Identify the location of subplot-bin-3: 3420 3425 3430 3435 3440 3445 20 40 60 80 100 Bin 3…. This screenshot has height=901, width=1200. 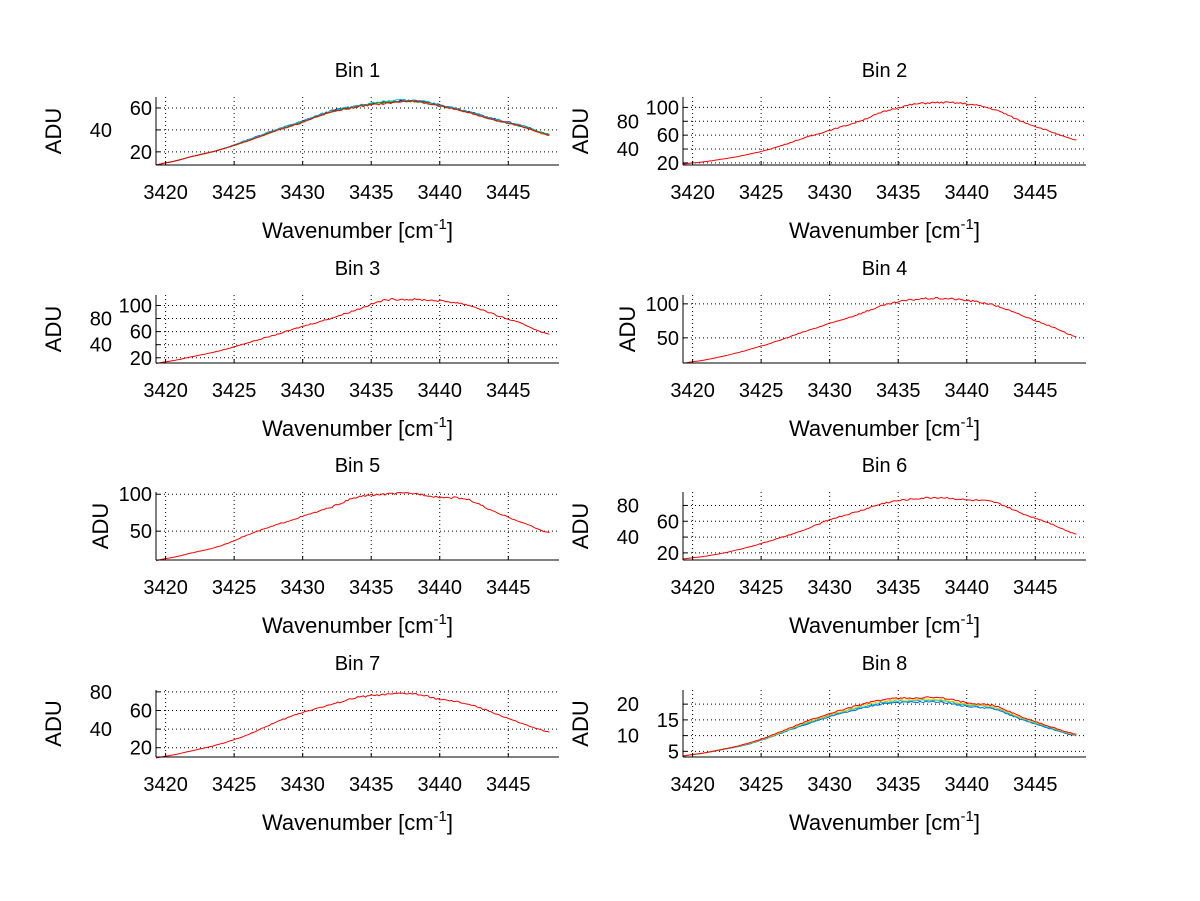
(300, 349).